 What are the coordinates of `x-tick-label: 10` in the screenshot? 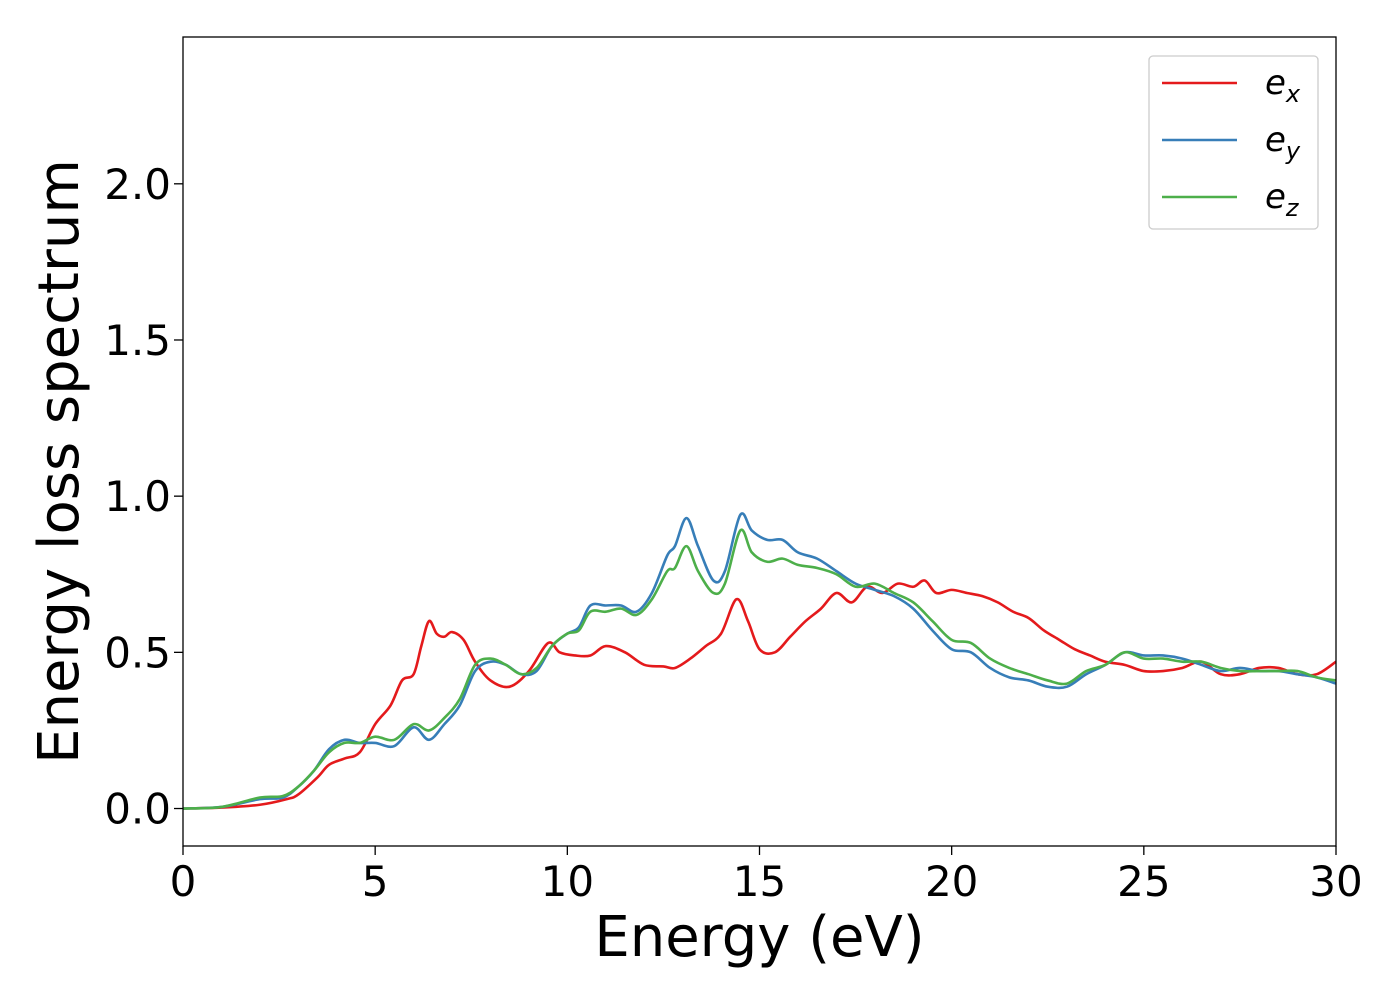 It's located at (567, 881).